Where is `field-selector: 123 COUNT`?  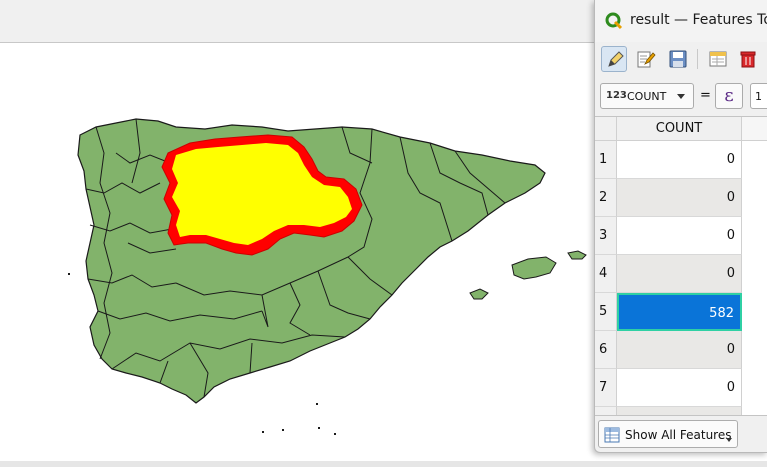 field-selector: 123 COUNT is located at coordinates (647, 96).